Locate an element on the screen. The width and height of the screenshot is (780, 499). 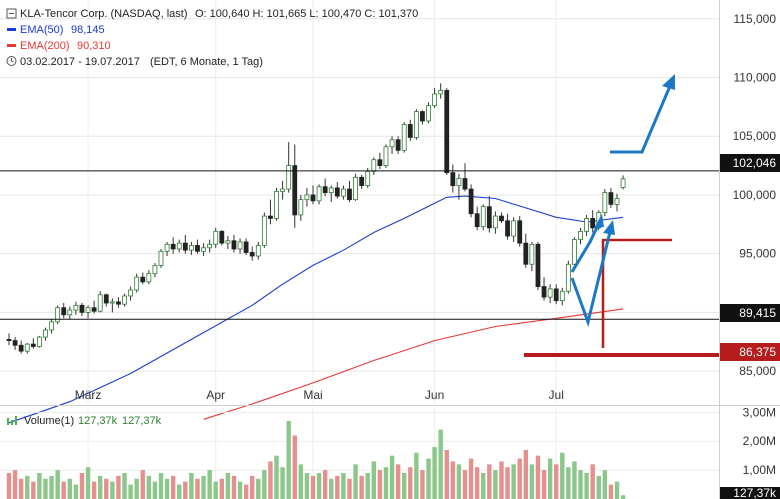
volume-tick-label: 2,00M is located at coordinates (759, 441).